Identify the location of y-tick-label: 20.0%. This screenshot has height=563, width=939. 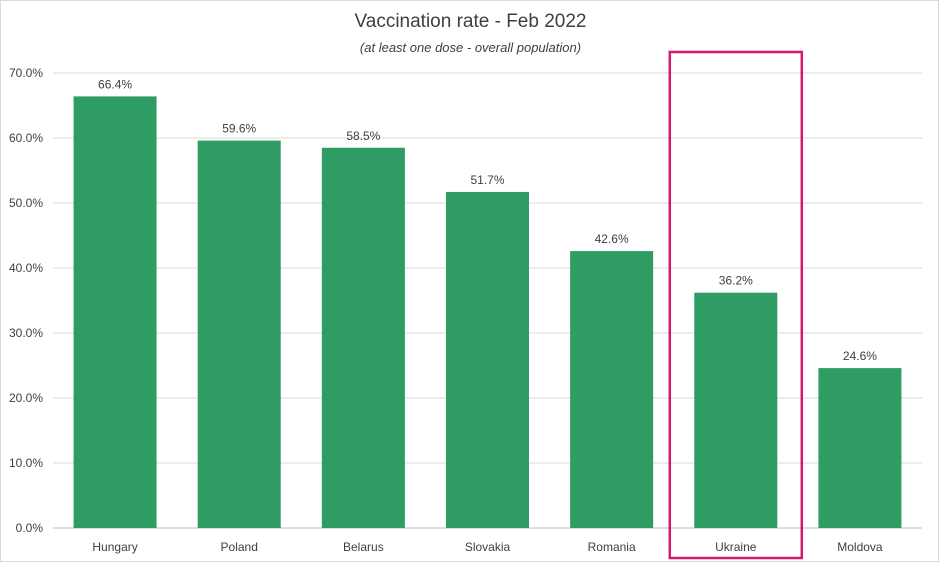
(26, 398).